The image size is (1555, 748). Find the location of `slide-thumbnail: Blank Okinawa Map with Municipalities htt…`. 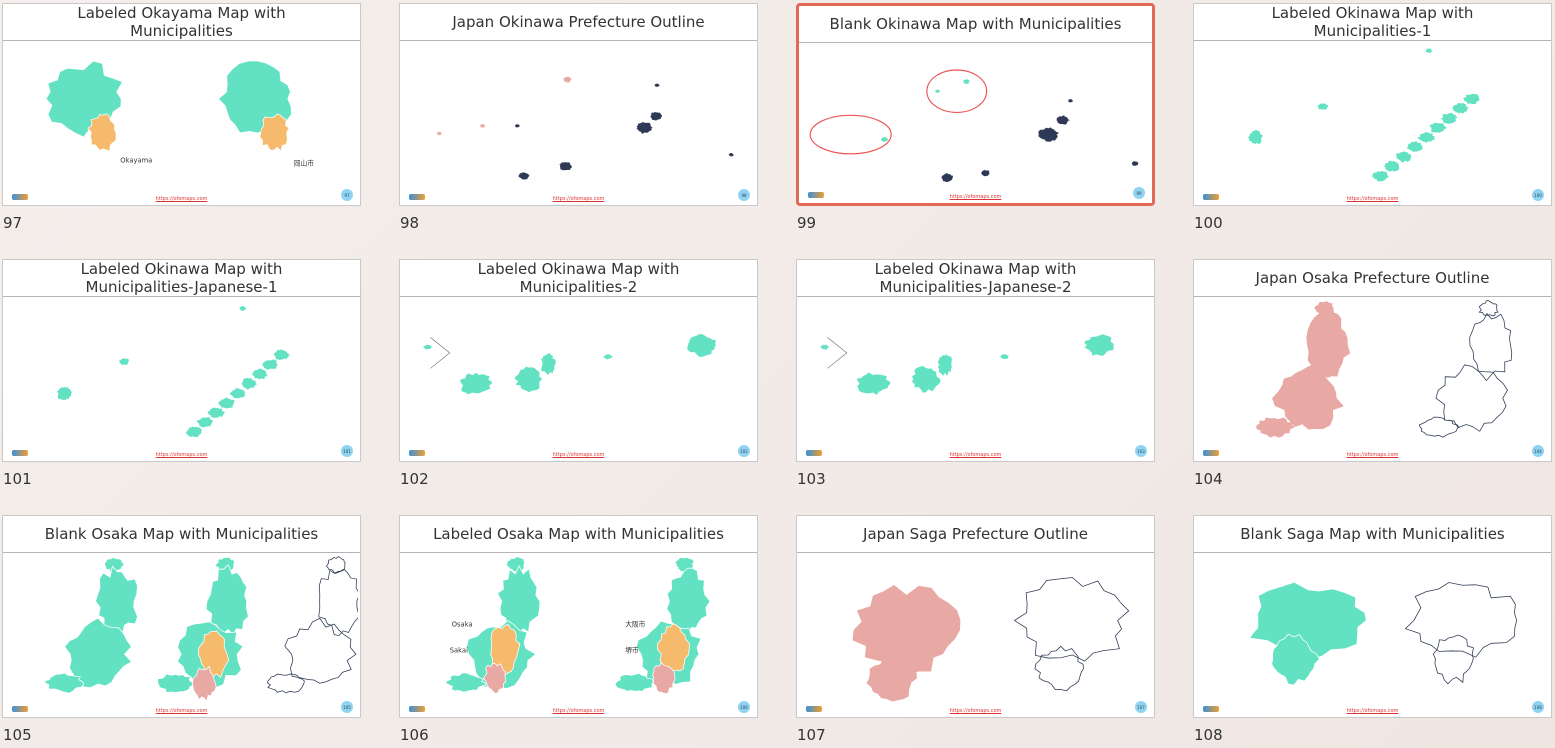

slide-thumbnail: Blank Okinawa Map with Municipalities htt… is located at coordinates (975, 104).